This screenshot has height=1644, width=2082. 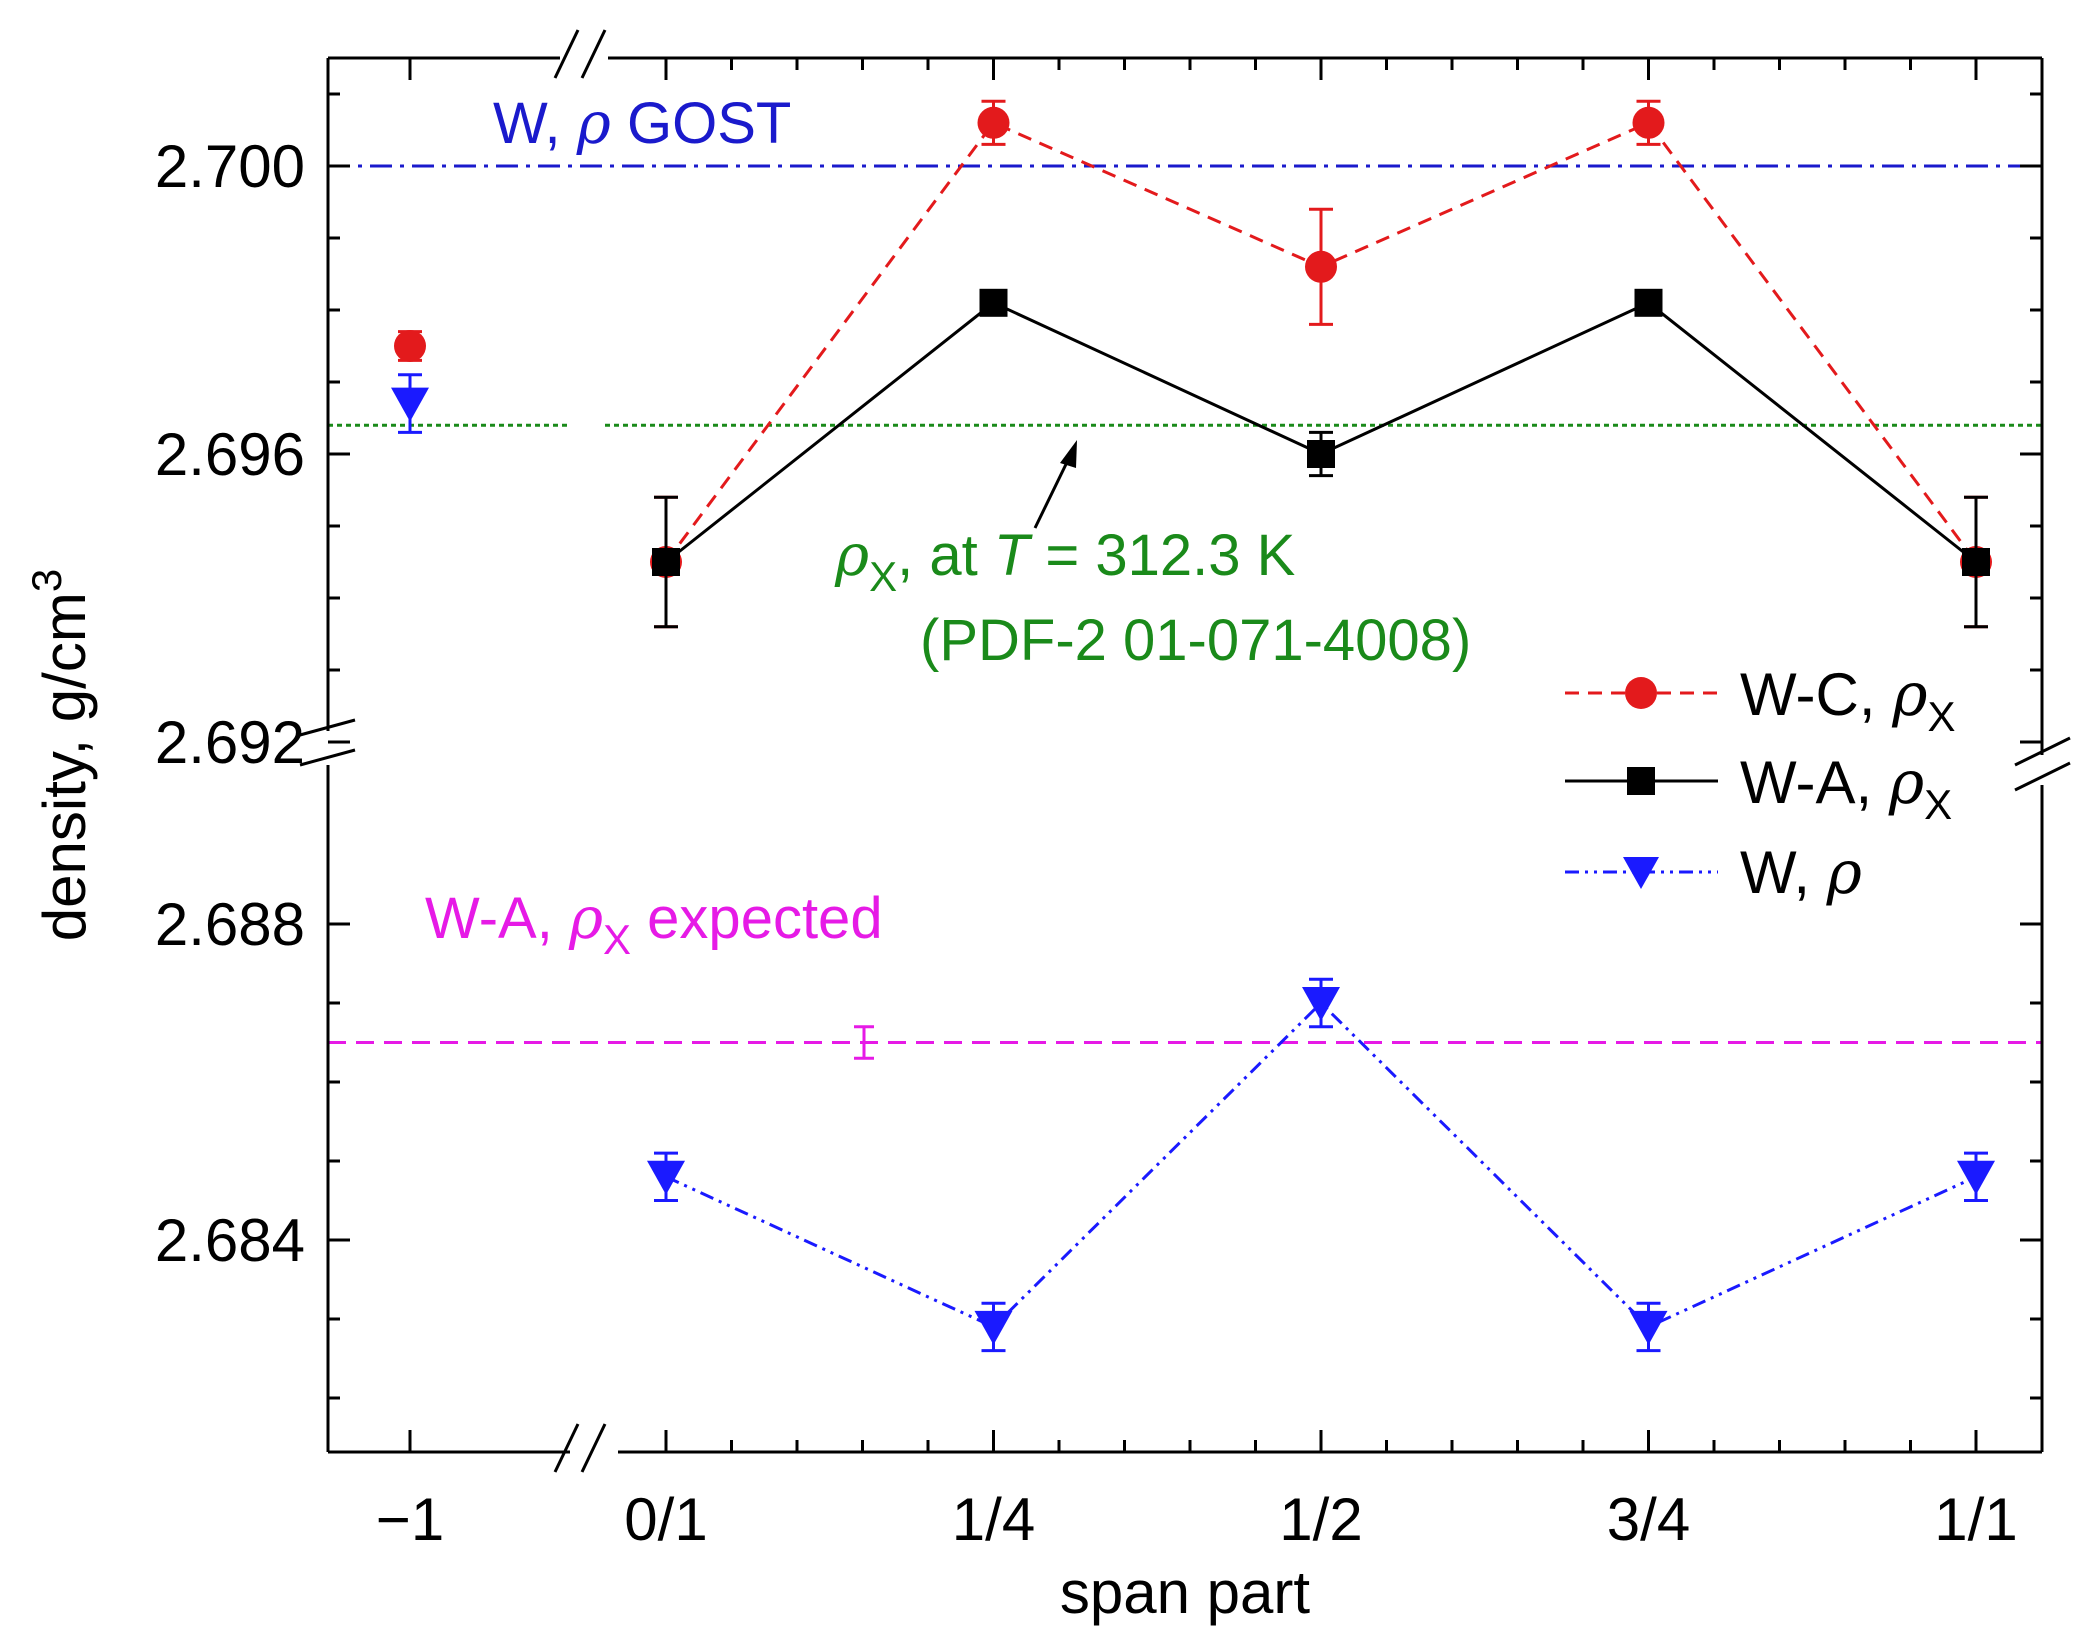 What do you see at coordinates (1065, 560) in the screenshot?
I see `xray-label-line1: ρX, at T = 312.3 K` at bounding box center [1065, 560].